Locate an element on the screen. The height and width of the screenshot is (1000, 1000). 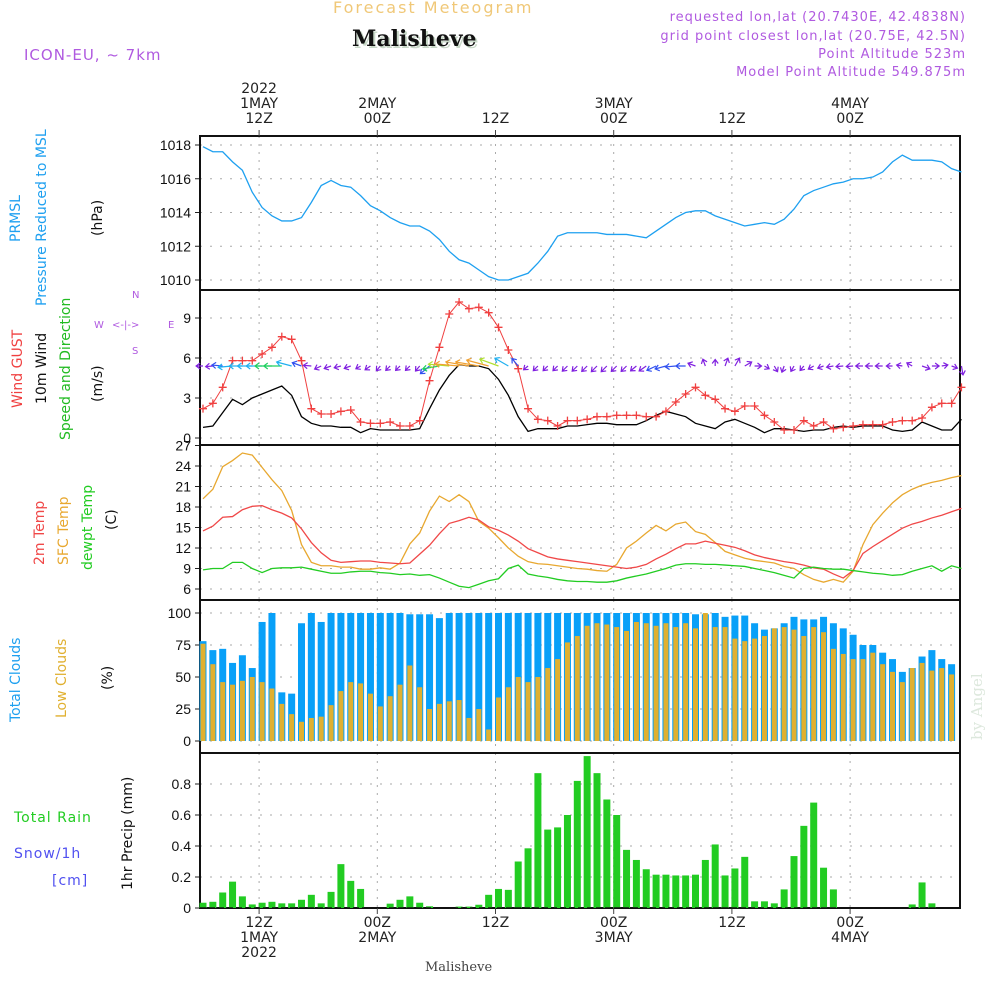
y-tick-label: 6 is located at coordinates (187, 589).